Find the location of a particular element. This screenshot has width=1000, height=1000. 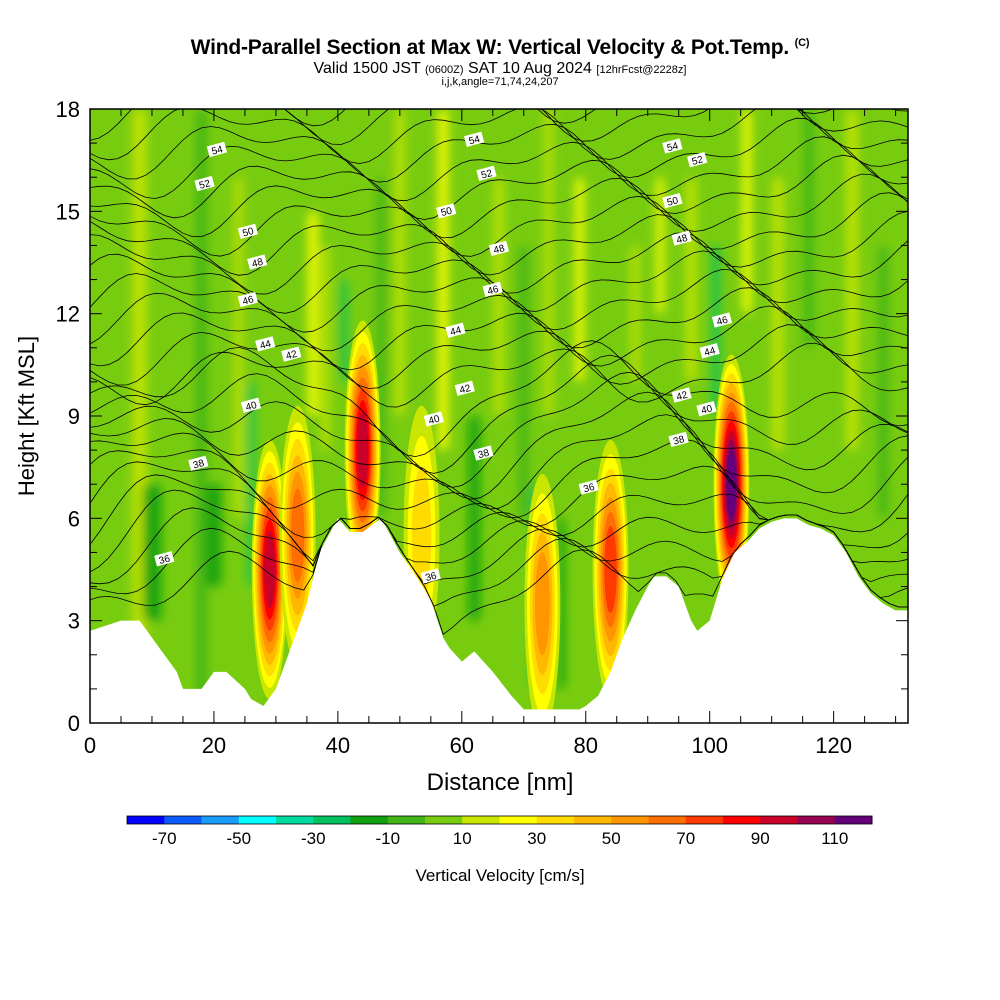

y-tick-label: 18 is located at coordinates (68, 109).